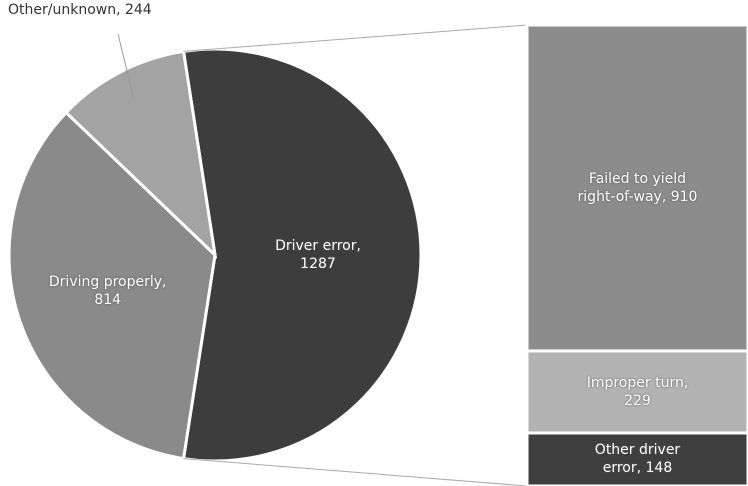 Image resolution: width=748 pixels, height=486 pixels. I want to click on data-label: Improper turn, 229, so click(637, 391).